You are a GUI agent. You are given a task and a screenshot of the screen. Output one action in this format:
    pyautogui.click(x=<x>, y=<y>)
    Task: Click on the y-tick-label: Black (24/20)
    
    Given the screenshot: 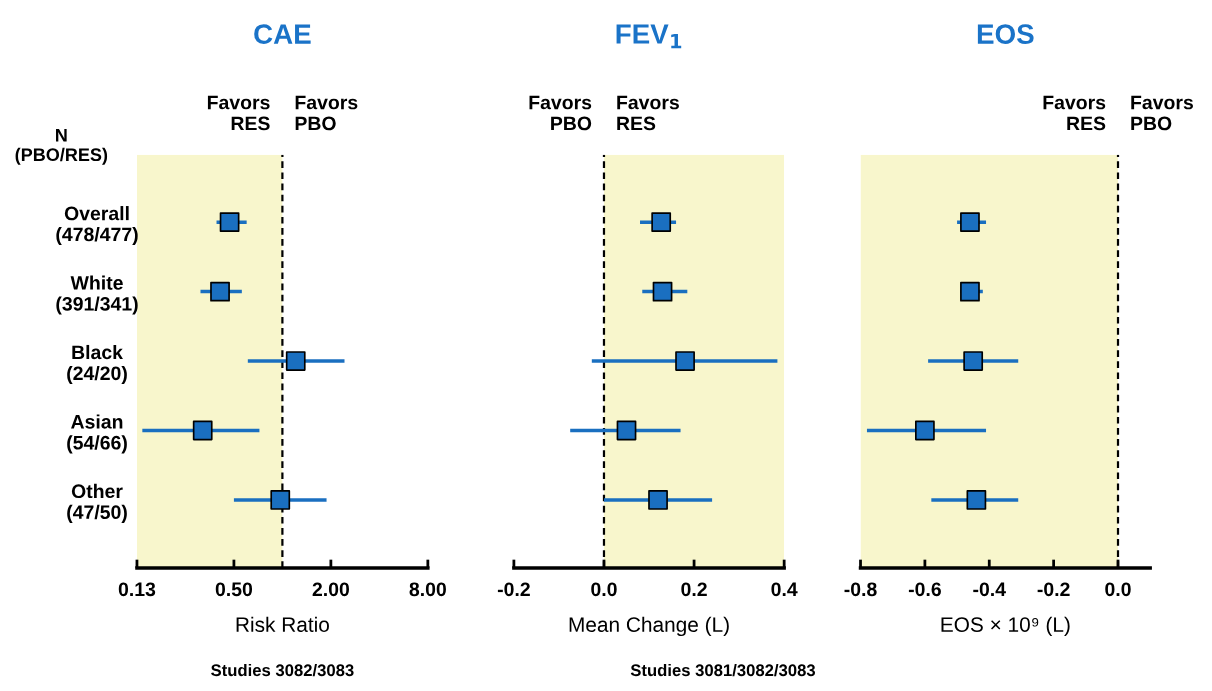 What is the action you would take?
    pyautogui.click(x=97, y=364)
    